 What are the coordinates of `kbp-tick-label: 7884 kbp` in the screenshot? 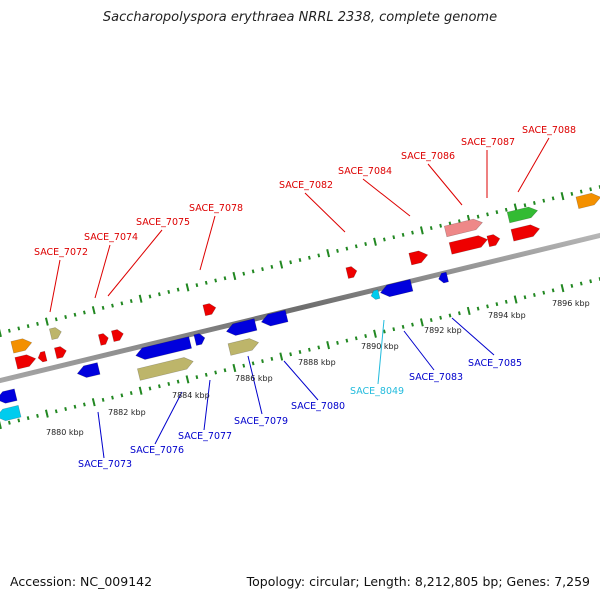 It's located at (191, 395).